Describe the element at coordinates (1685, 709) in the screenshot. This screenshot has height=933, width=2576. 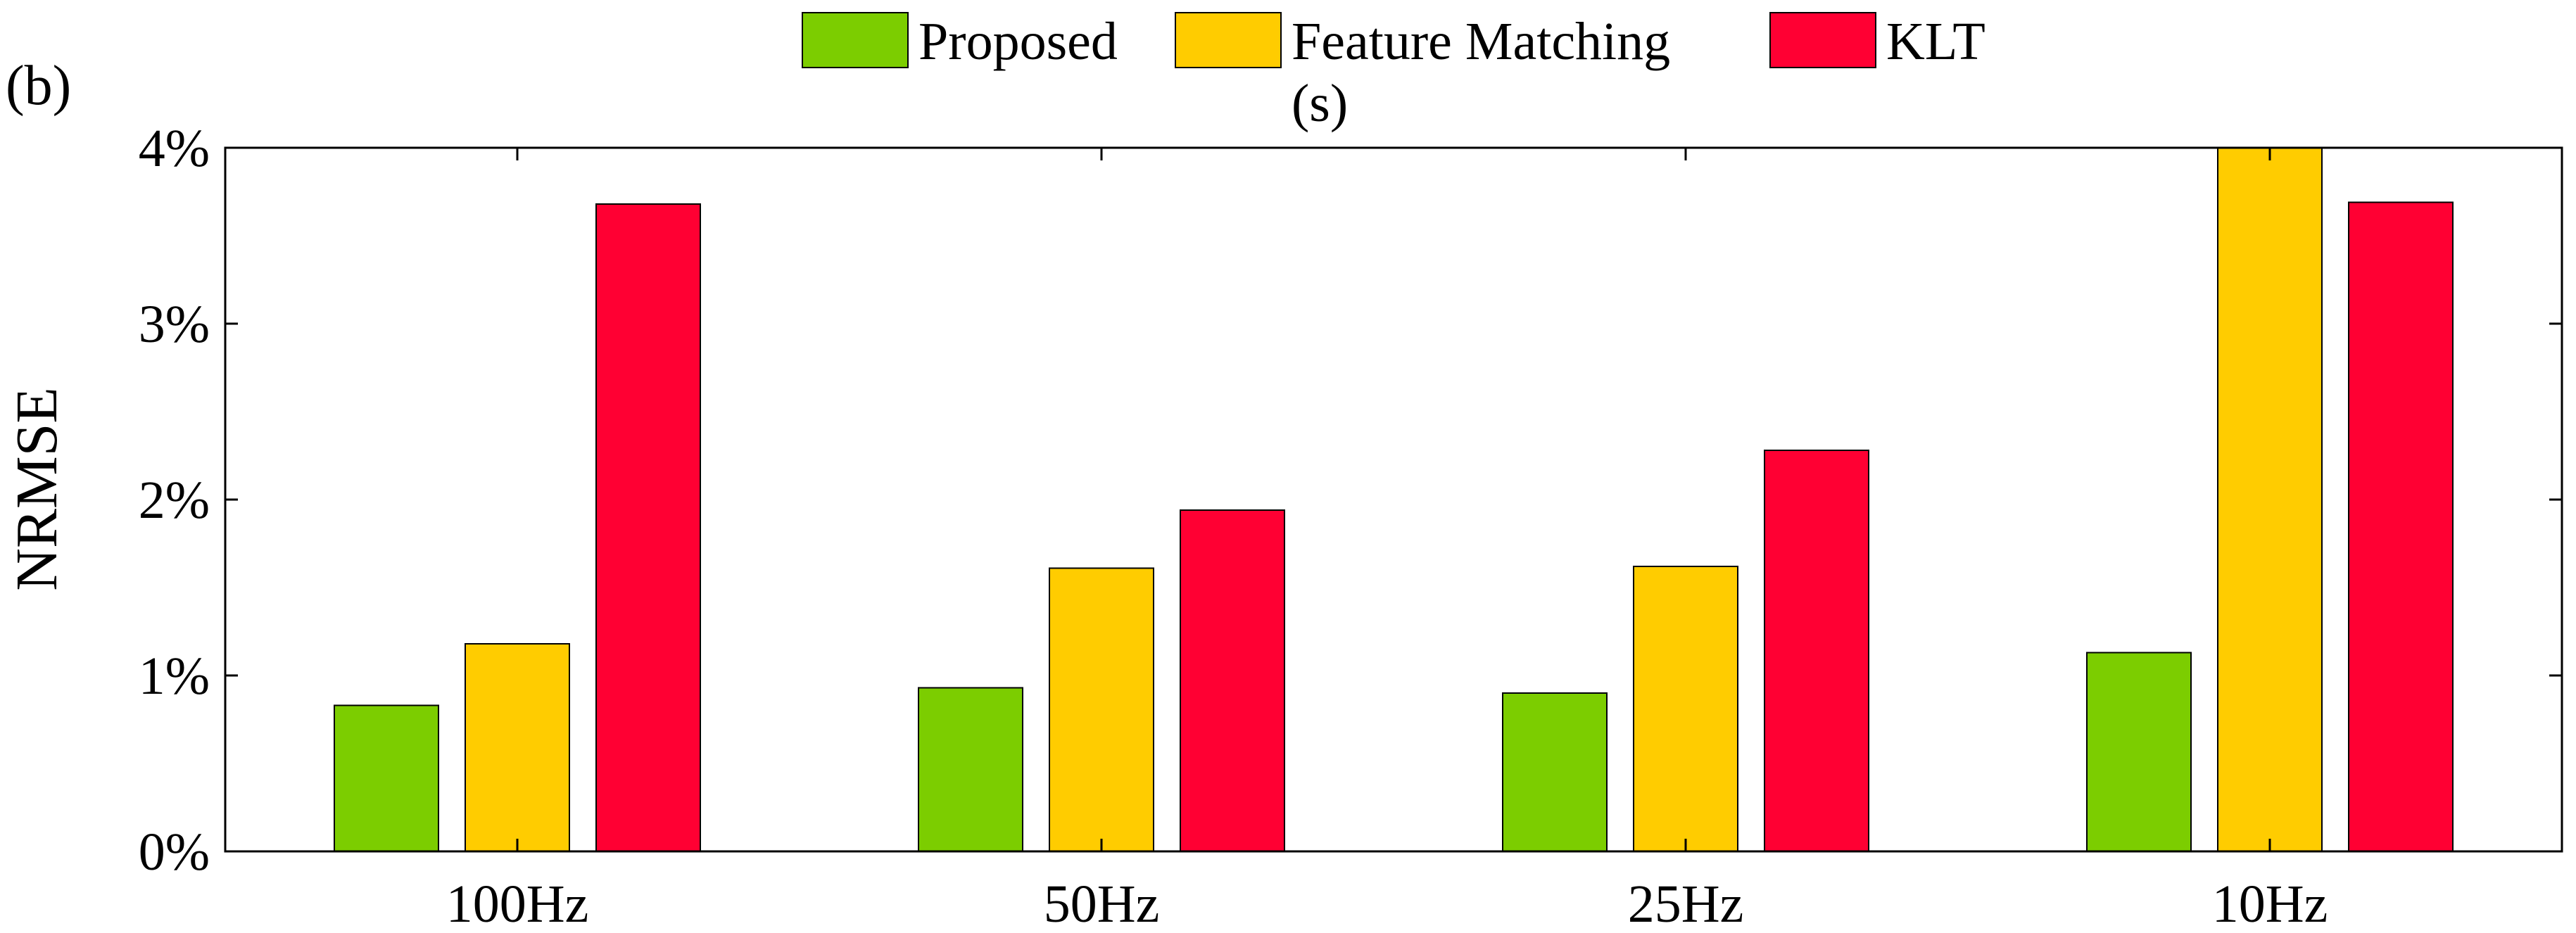
I see `bar-feature-matching-25hz` at that location.